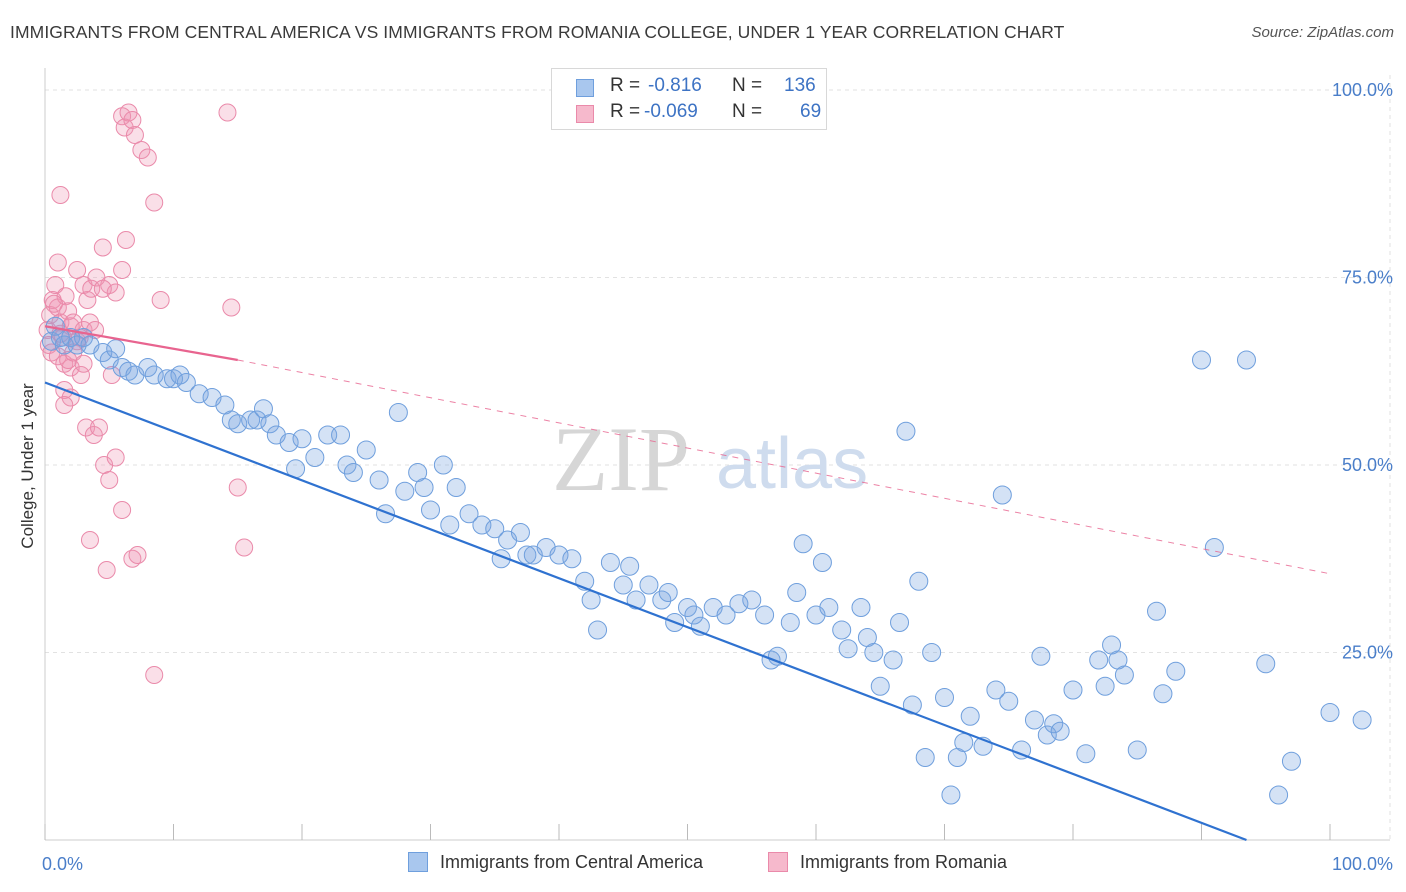 The width and height of the screenshot is (1406, 892). Describe the element at coordinates (1367, 653) in the screenshot. I see `y-tick-label: 25.0%` at that location.